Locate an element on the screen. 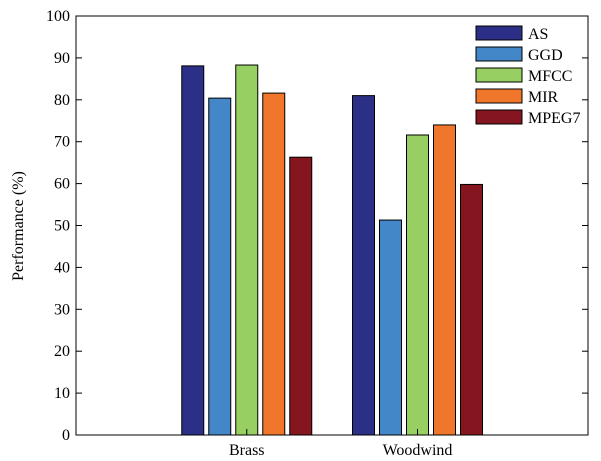 This screenshot has width=601, height=461. legend: AS GGD MFCC MIR MPEG7 is located at coordinates (526, 74).